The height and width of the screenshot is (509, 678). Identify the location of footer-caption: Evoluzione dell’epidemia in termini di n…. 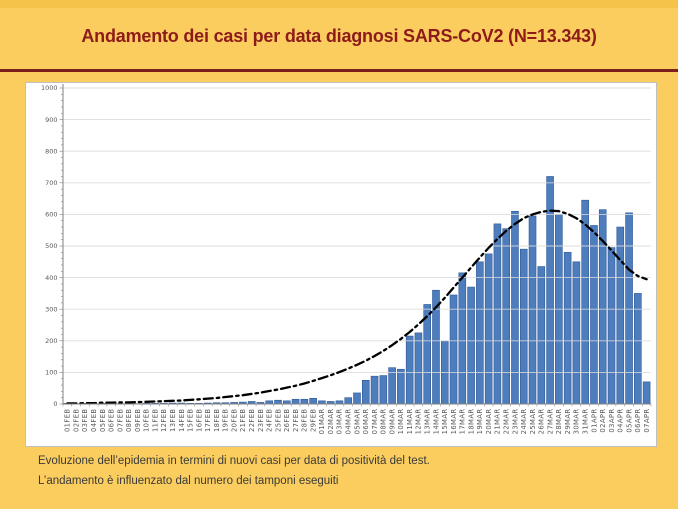
(348, 471).